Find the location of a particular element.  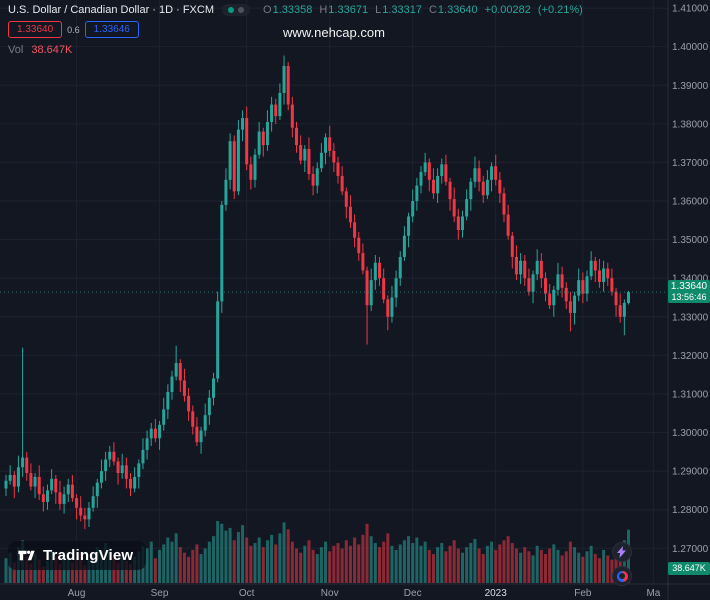

svg-text: 1.33000 is located at coordinates (690, 317).